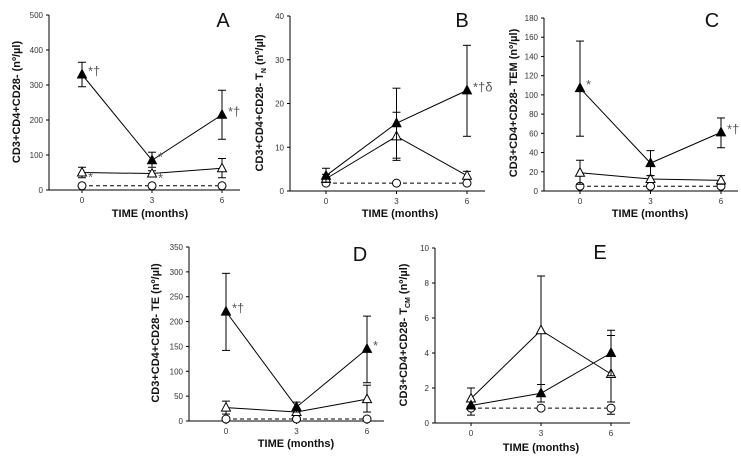  What do you see at coordinates (532, 76) in the screenshot?
I see `y-tick-label: 120` at bounding box center [532, 76].